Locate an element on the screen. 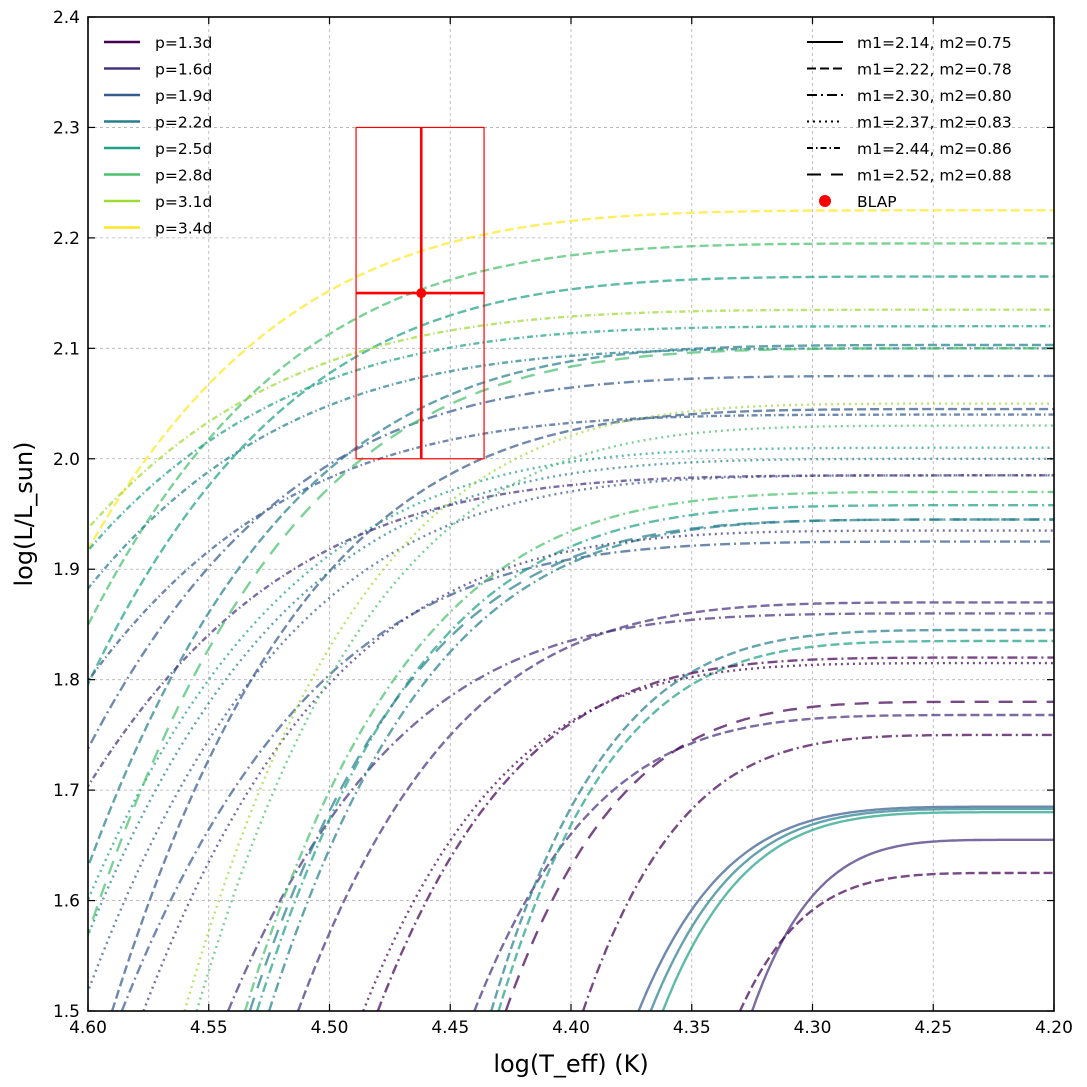 The height and width of the screenshot is (1087, 1087). y-tick-label: 2.1 is located at coordinates (66, 349).